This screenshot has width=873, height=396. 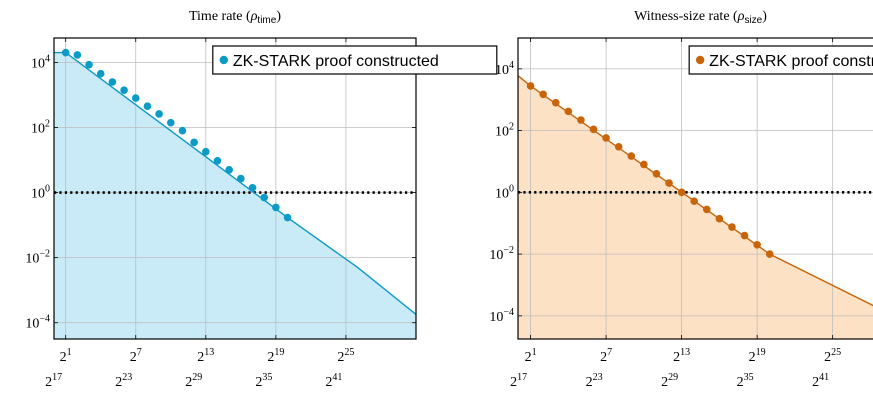 What do you see at coordinates (235, 17) in the screenshot?
I see `chart-title: Time rate (ρtime)` at bounding box center [235, 17].